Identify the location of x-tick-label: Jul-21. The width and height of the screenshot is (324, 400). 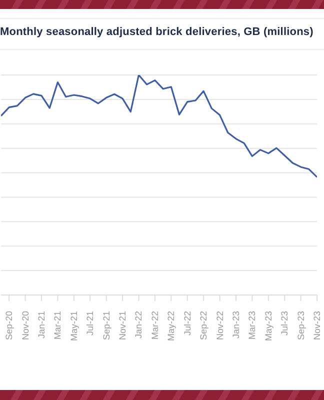
(90, 323).